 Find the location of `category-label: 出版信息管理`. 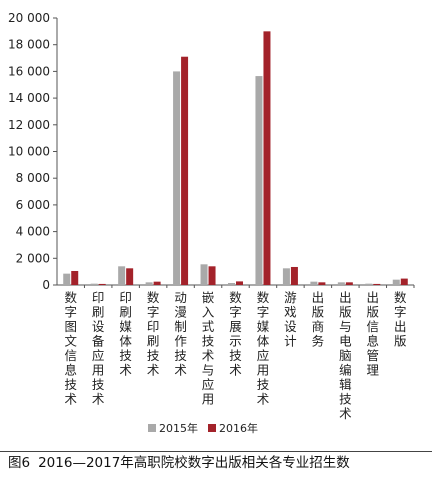

category-label: 出版信息管理 is located at coordinates (373, 334).